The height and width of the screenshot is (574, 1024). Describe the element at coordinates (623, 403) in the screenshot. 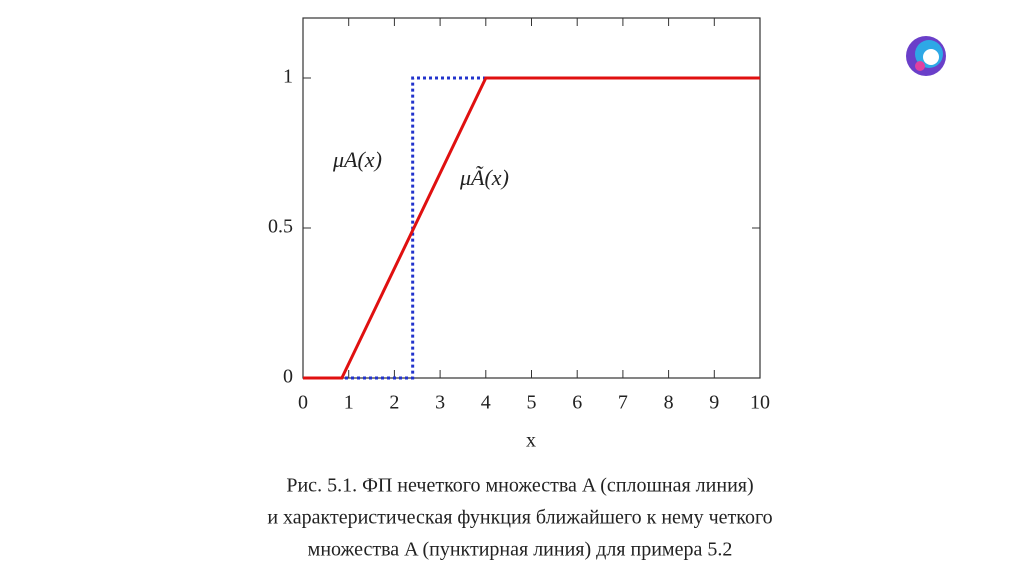

I see `x-tick-label: 7` at that location.